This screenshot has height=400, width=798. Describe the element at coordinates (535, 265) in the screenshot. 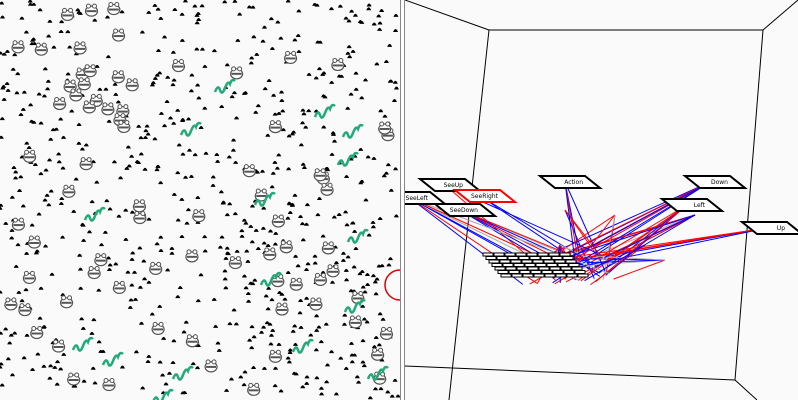

I see `neuron-grid` at that location.